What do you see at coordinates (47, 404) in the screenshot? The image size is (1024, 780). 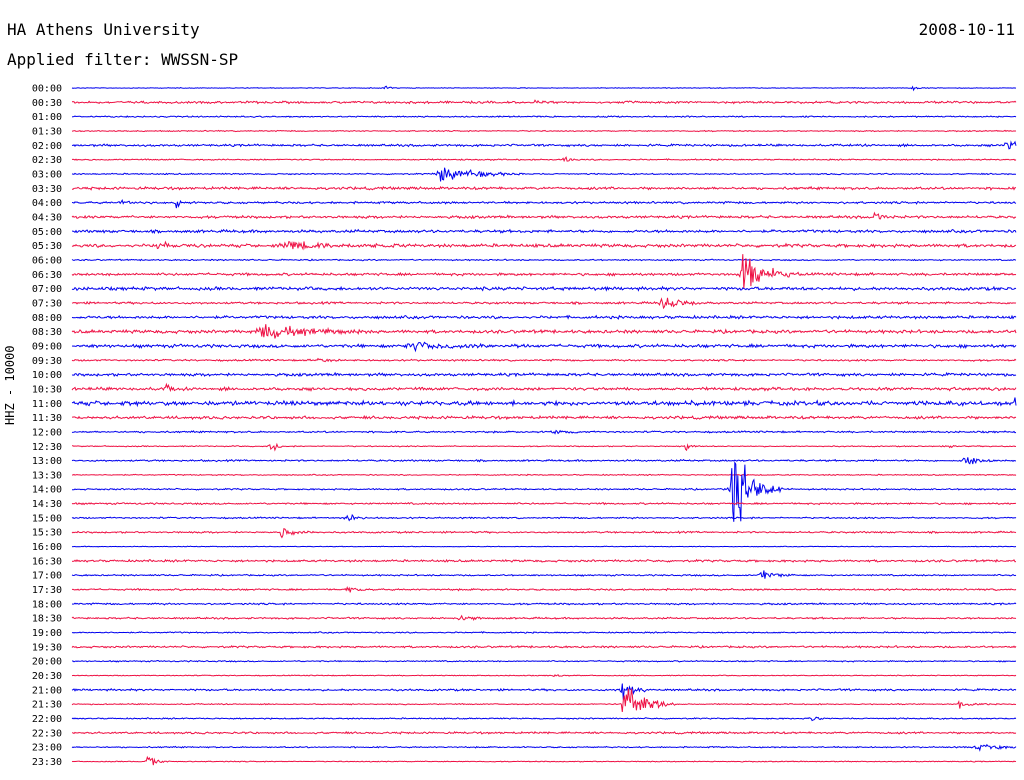 I see `row-time-label: 11:00` at bounding box center [47, 404].